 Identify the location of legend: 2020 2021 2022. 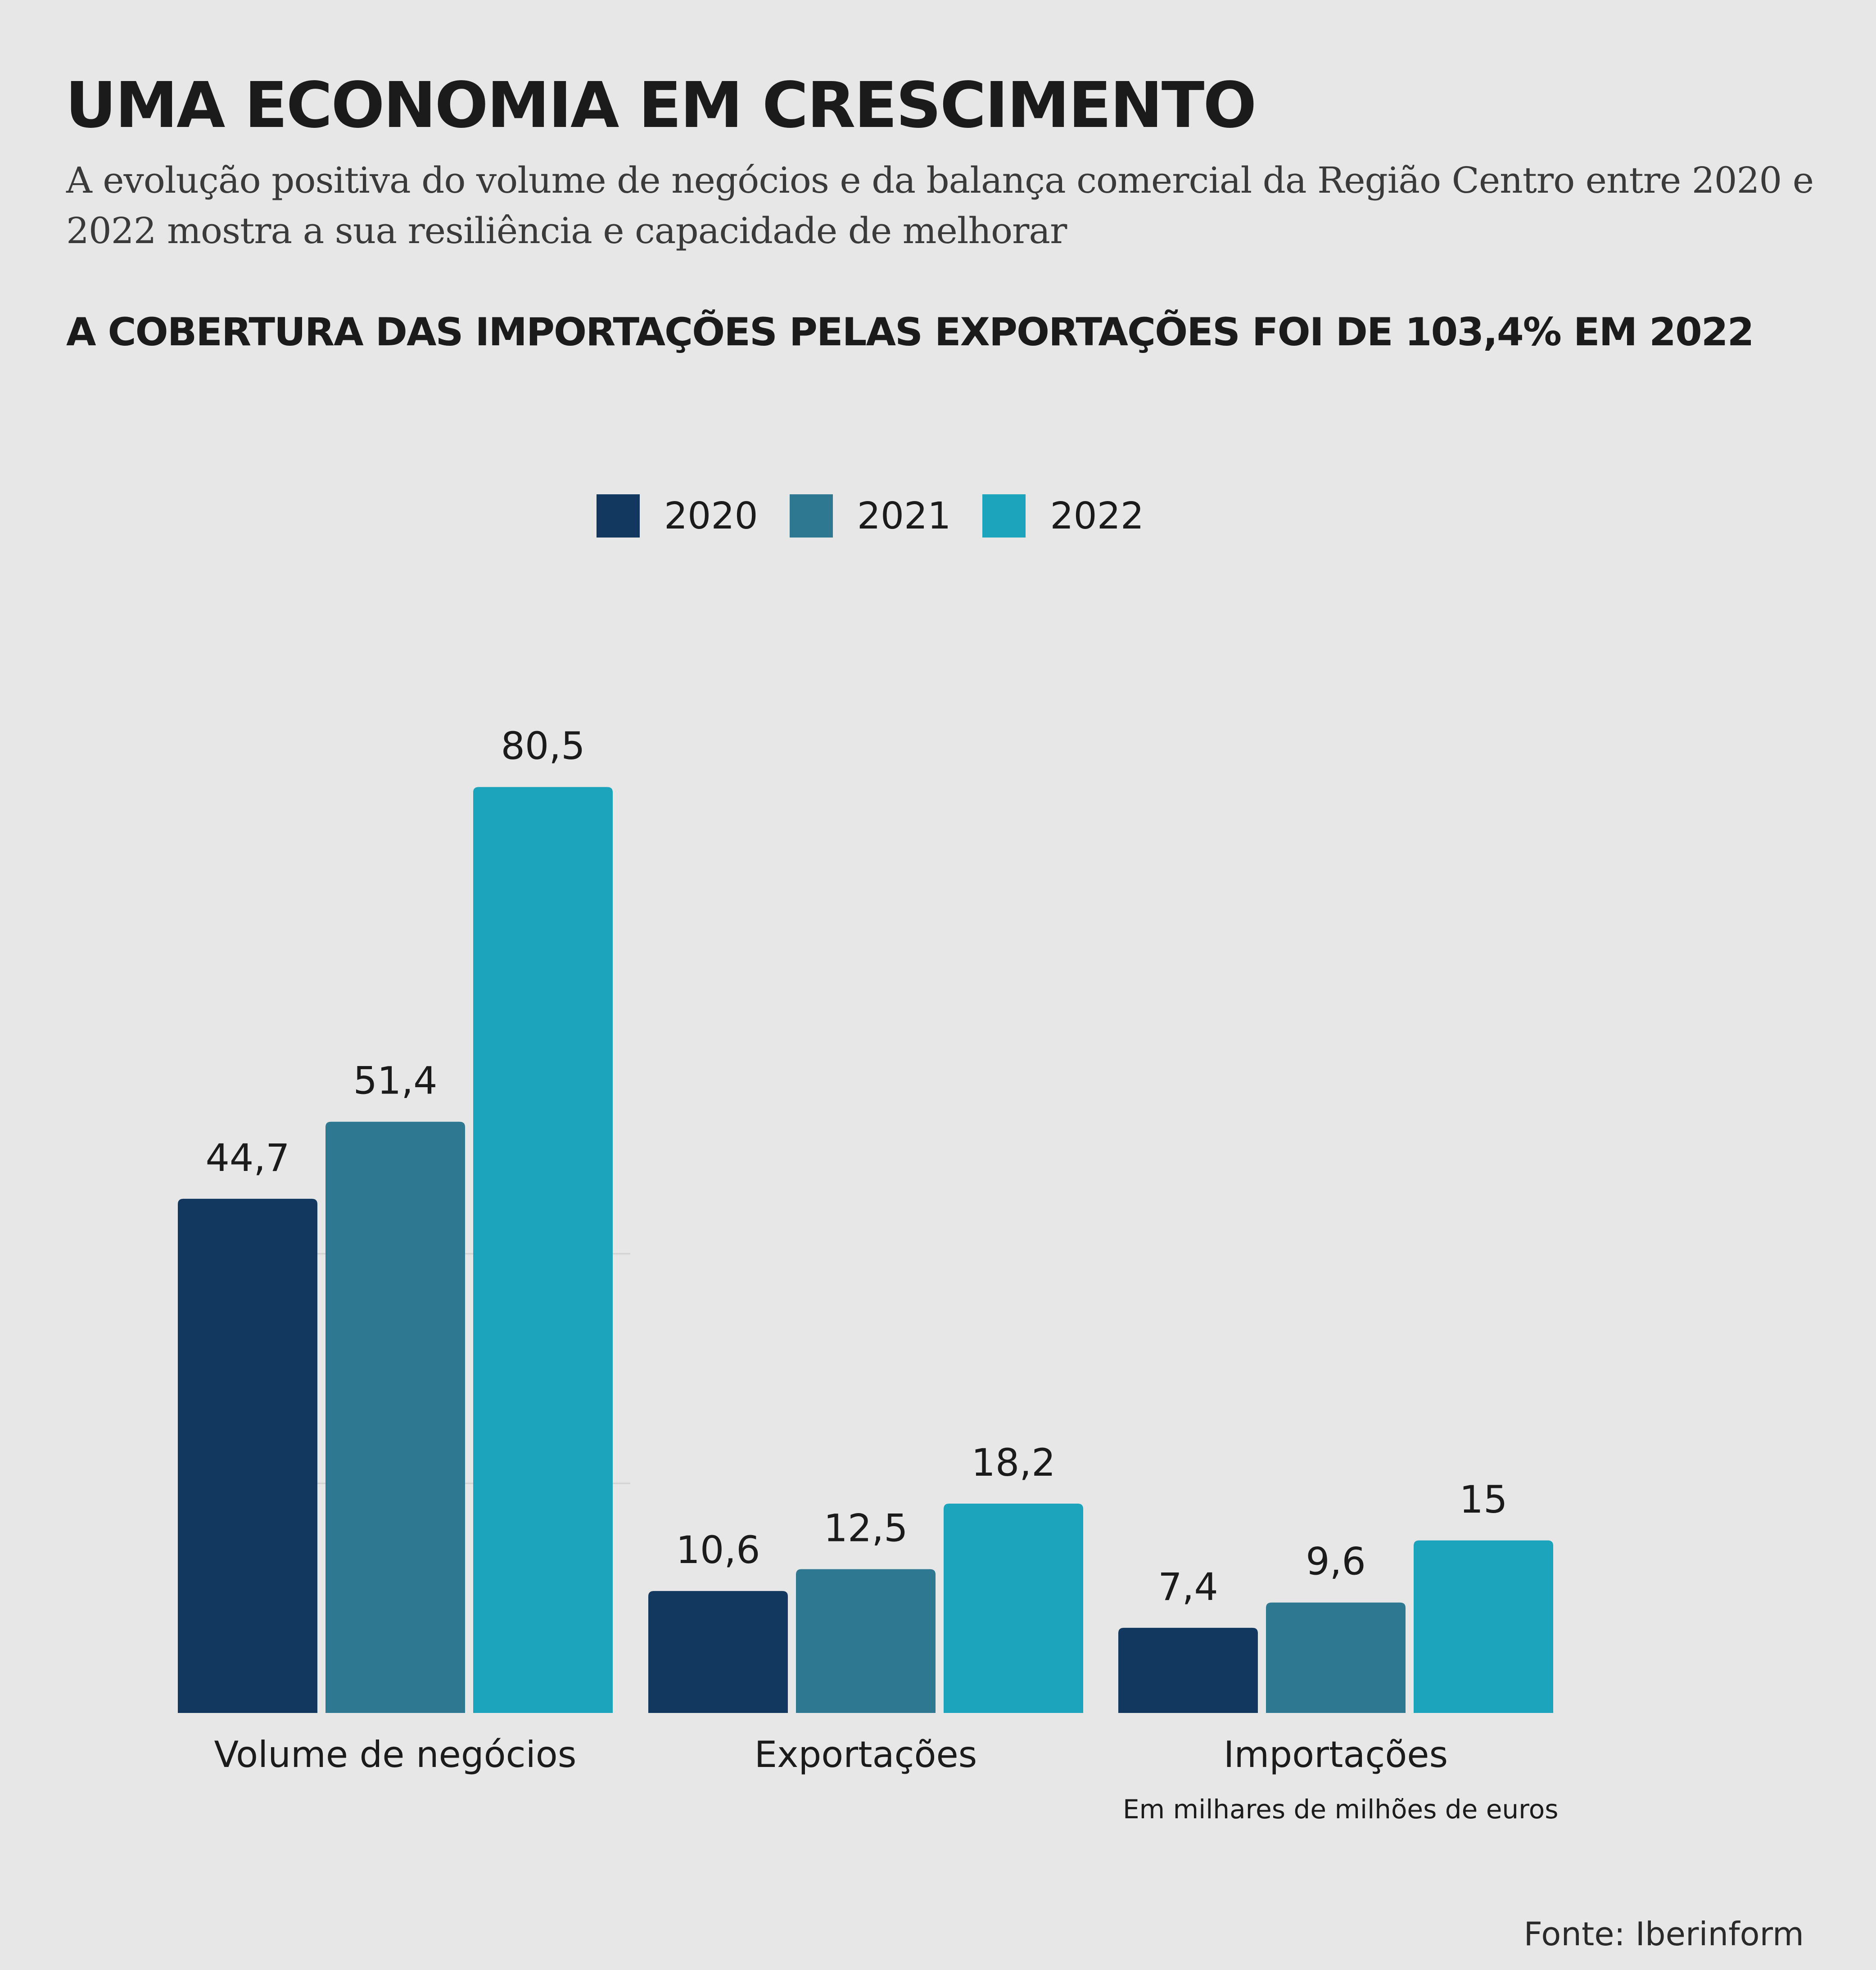
(886, 516).